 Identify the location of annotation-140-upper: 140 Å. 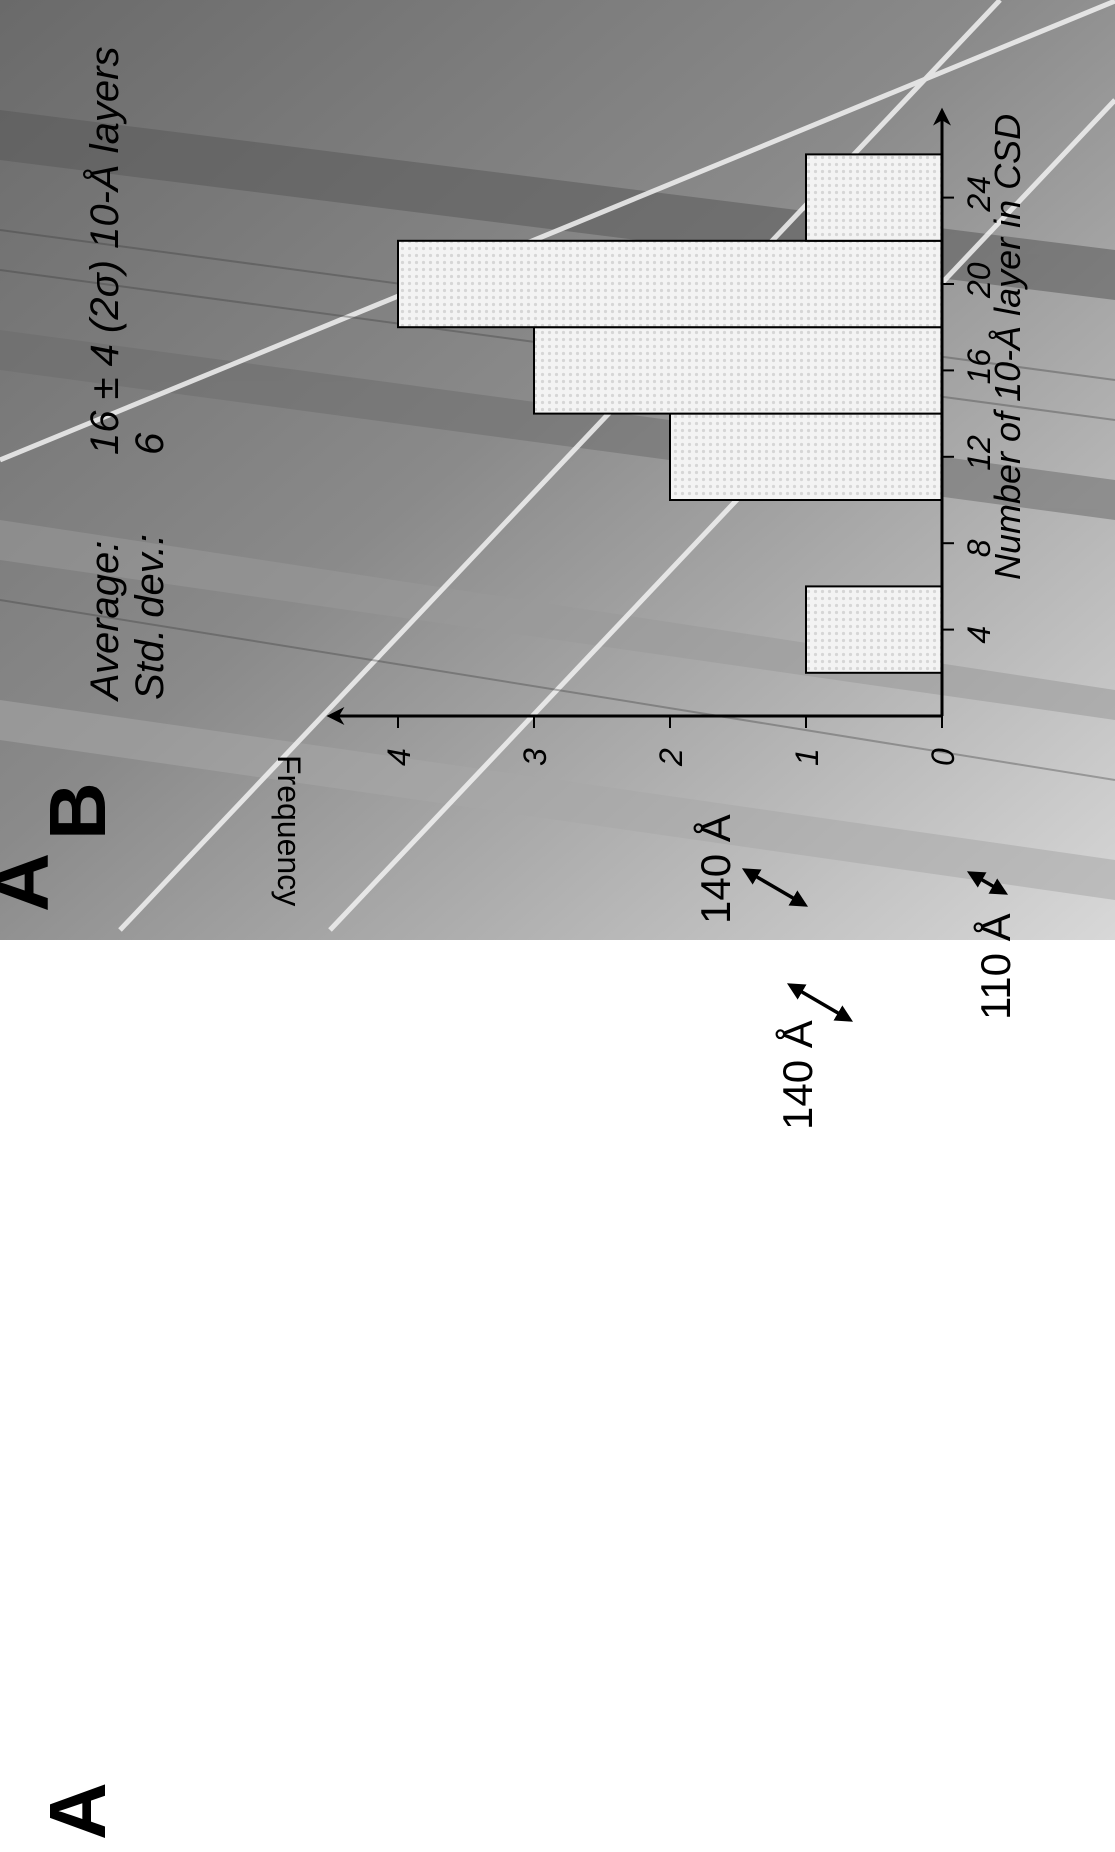
(715, 869).